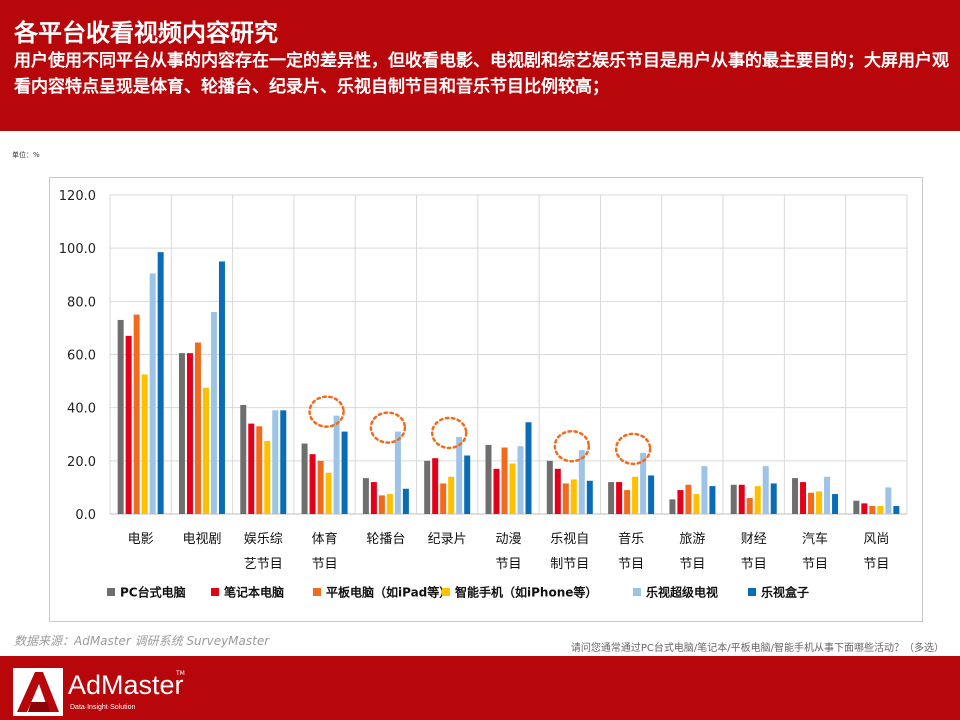 The height and width of the screenshot is (720, 960). Describe the element at coordinates (153, 592) in the screenshot. I see `legend-label: PC台式电脑` at that location.